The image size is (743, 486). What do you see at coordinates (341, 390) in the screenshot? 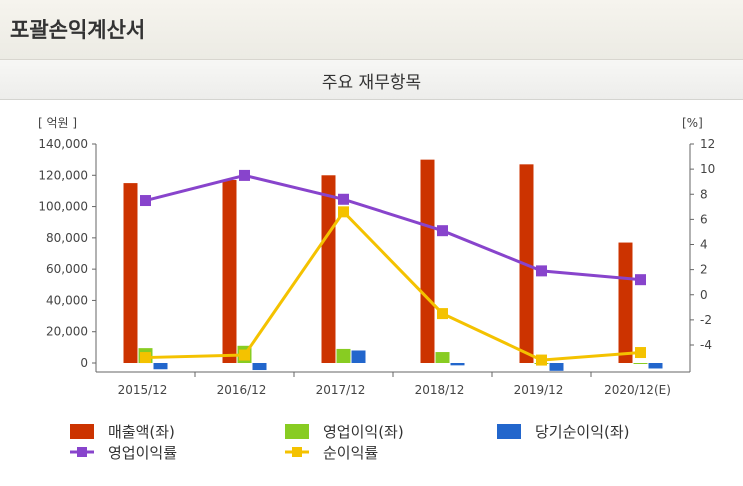
I see `x-tick-label: 2017/12` at bounding box center [341, 390].